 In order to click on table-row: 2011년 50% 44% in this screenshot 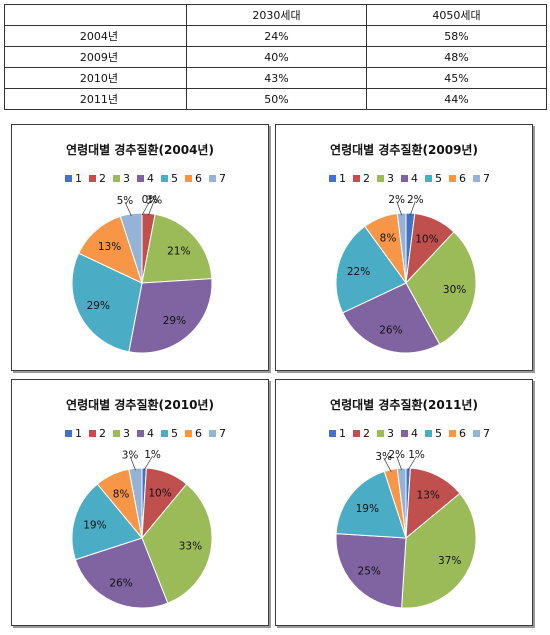, I will do `click(275, 99)`.